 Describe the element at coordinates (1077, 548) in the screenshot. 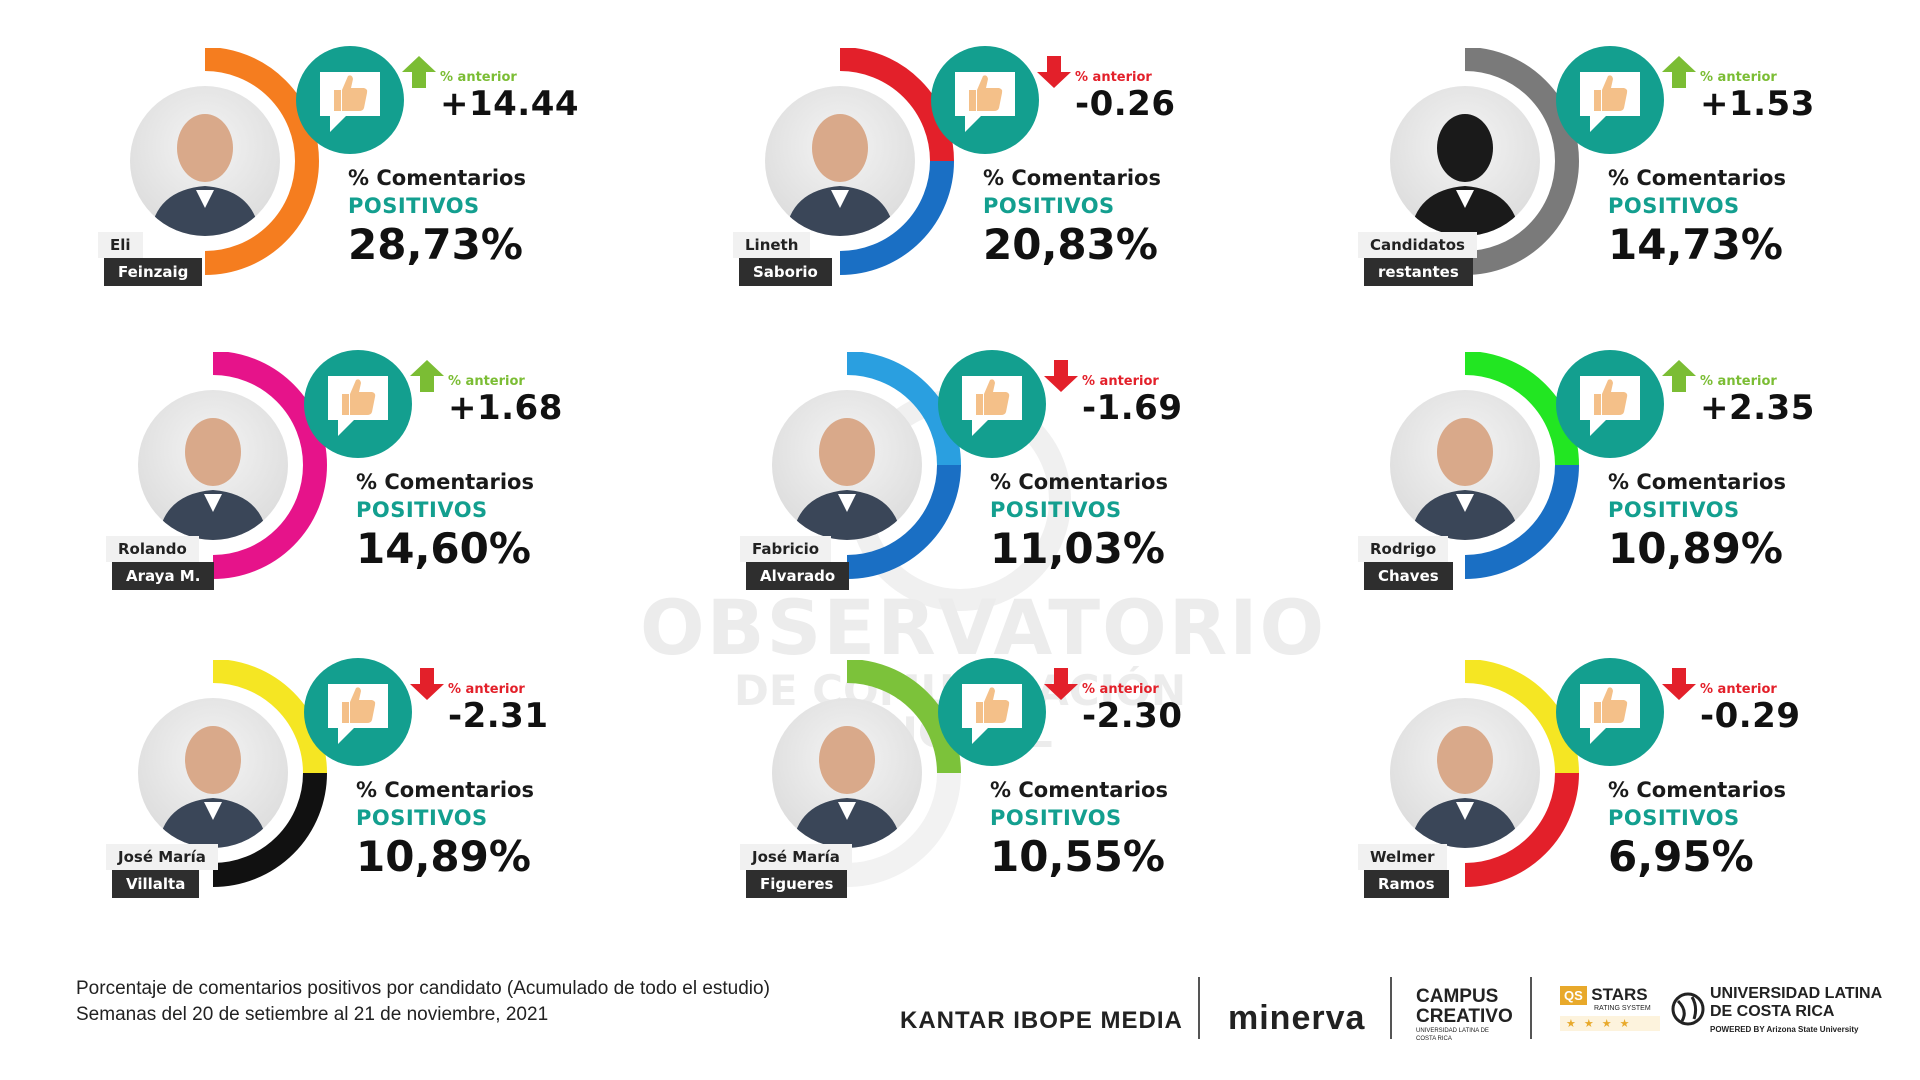

I see `positive-percentage: 11,03%` at that location.